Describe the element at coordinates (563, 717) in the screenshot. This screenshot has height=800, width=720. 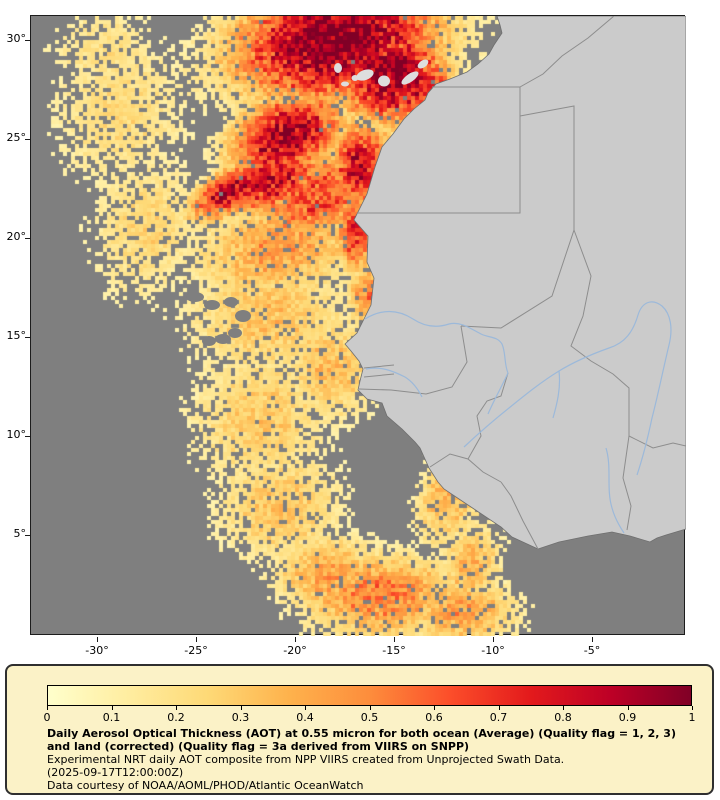
I see `colorbar-tick-label: 0.8` at that location.